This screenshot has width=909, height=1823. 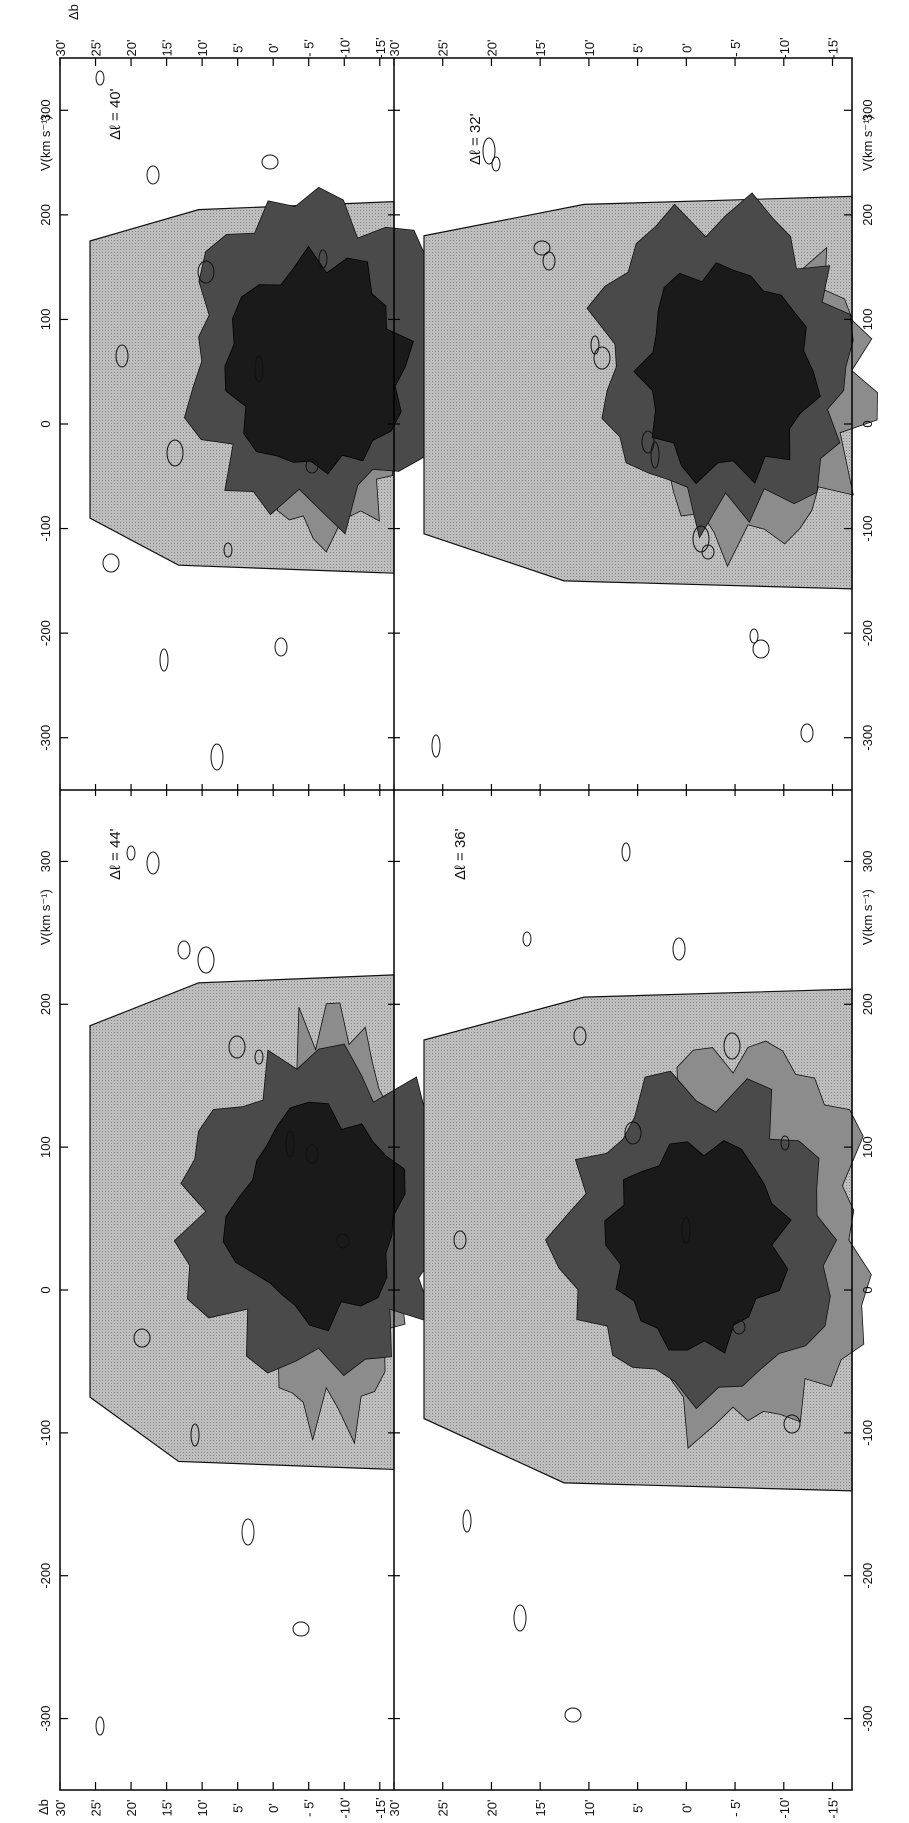 I want to click on panel-label: Δℓ = 32', so click(x=475, y=139).